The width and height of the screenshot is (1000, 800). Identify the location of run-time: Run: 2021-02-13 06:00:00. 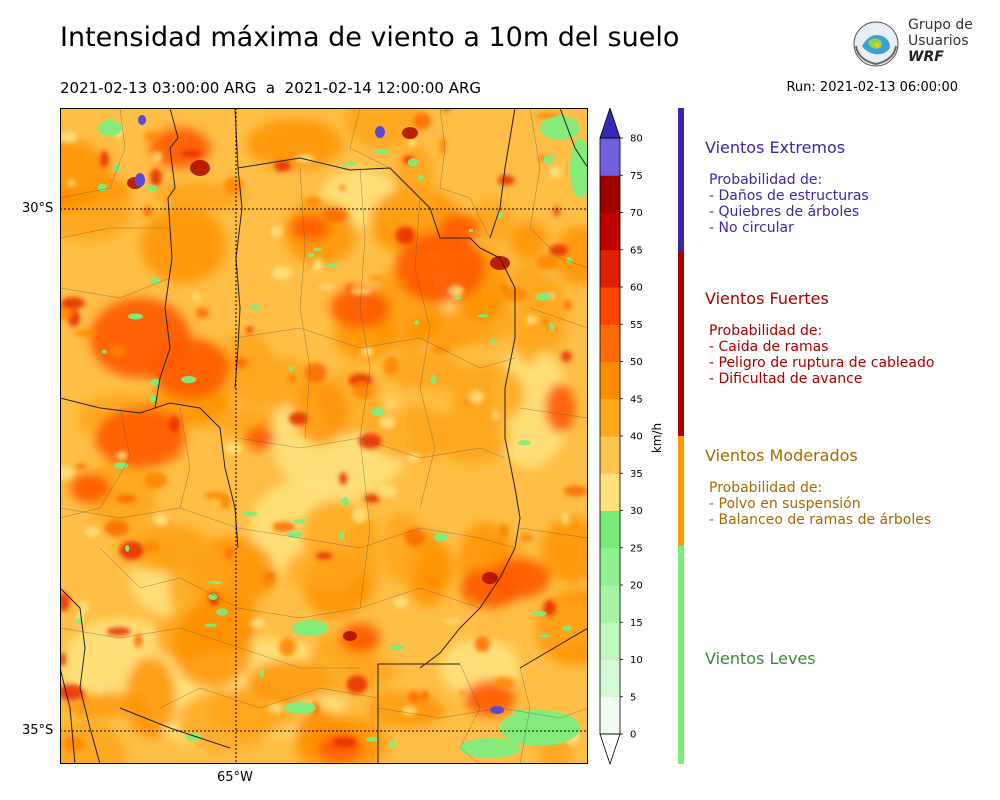
(872, 87).